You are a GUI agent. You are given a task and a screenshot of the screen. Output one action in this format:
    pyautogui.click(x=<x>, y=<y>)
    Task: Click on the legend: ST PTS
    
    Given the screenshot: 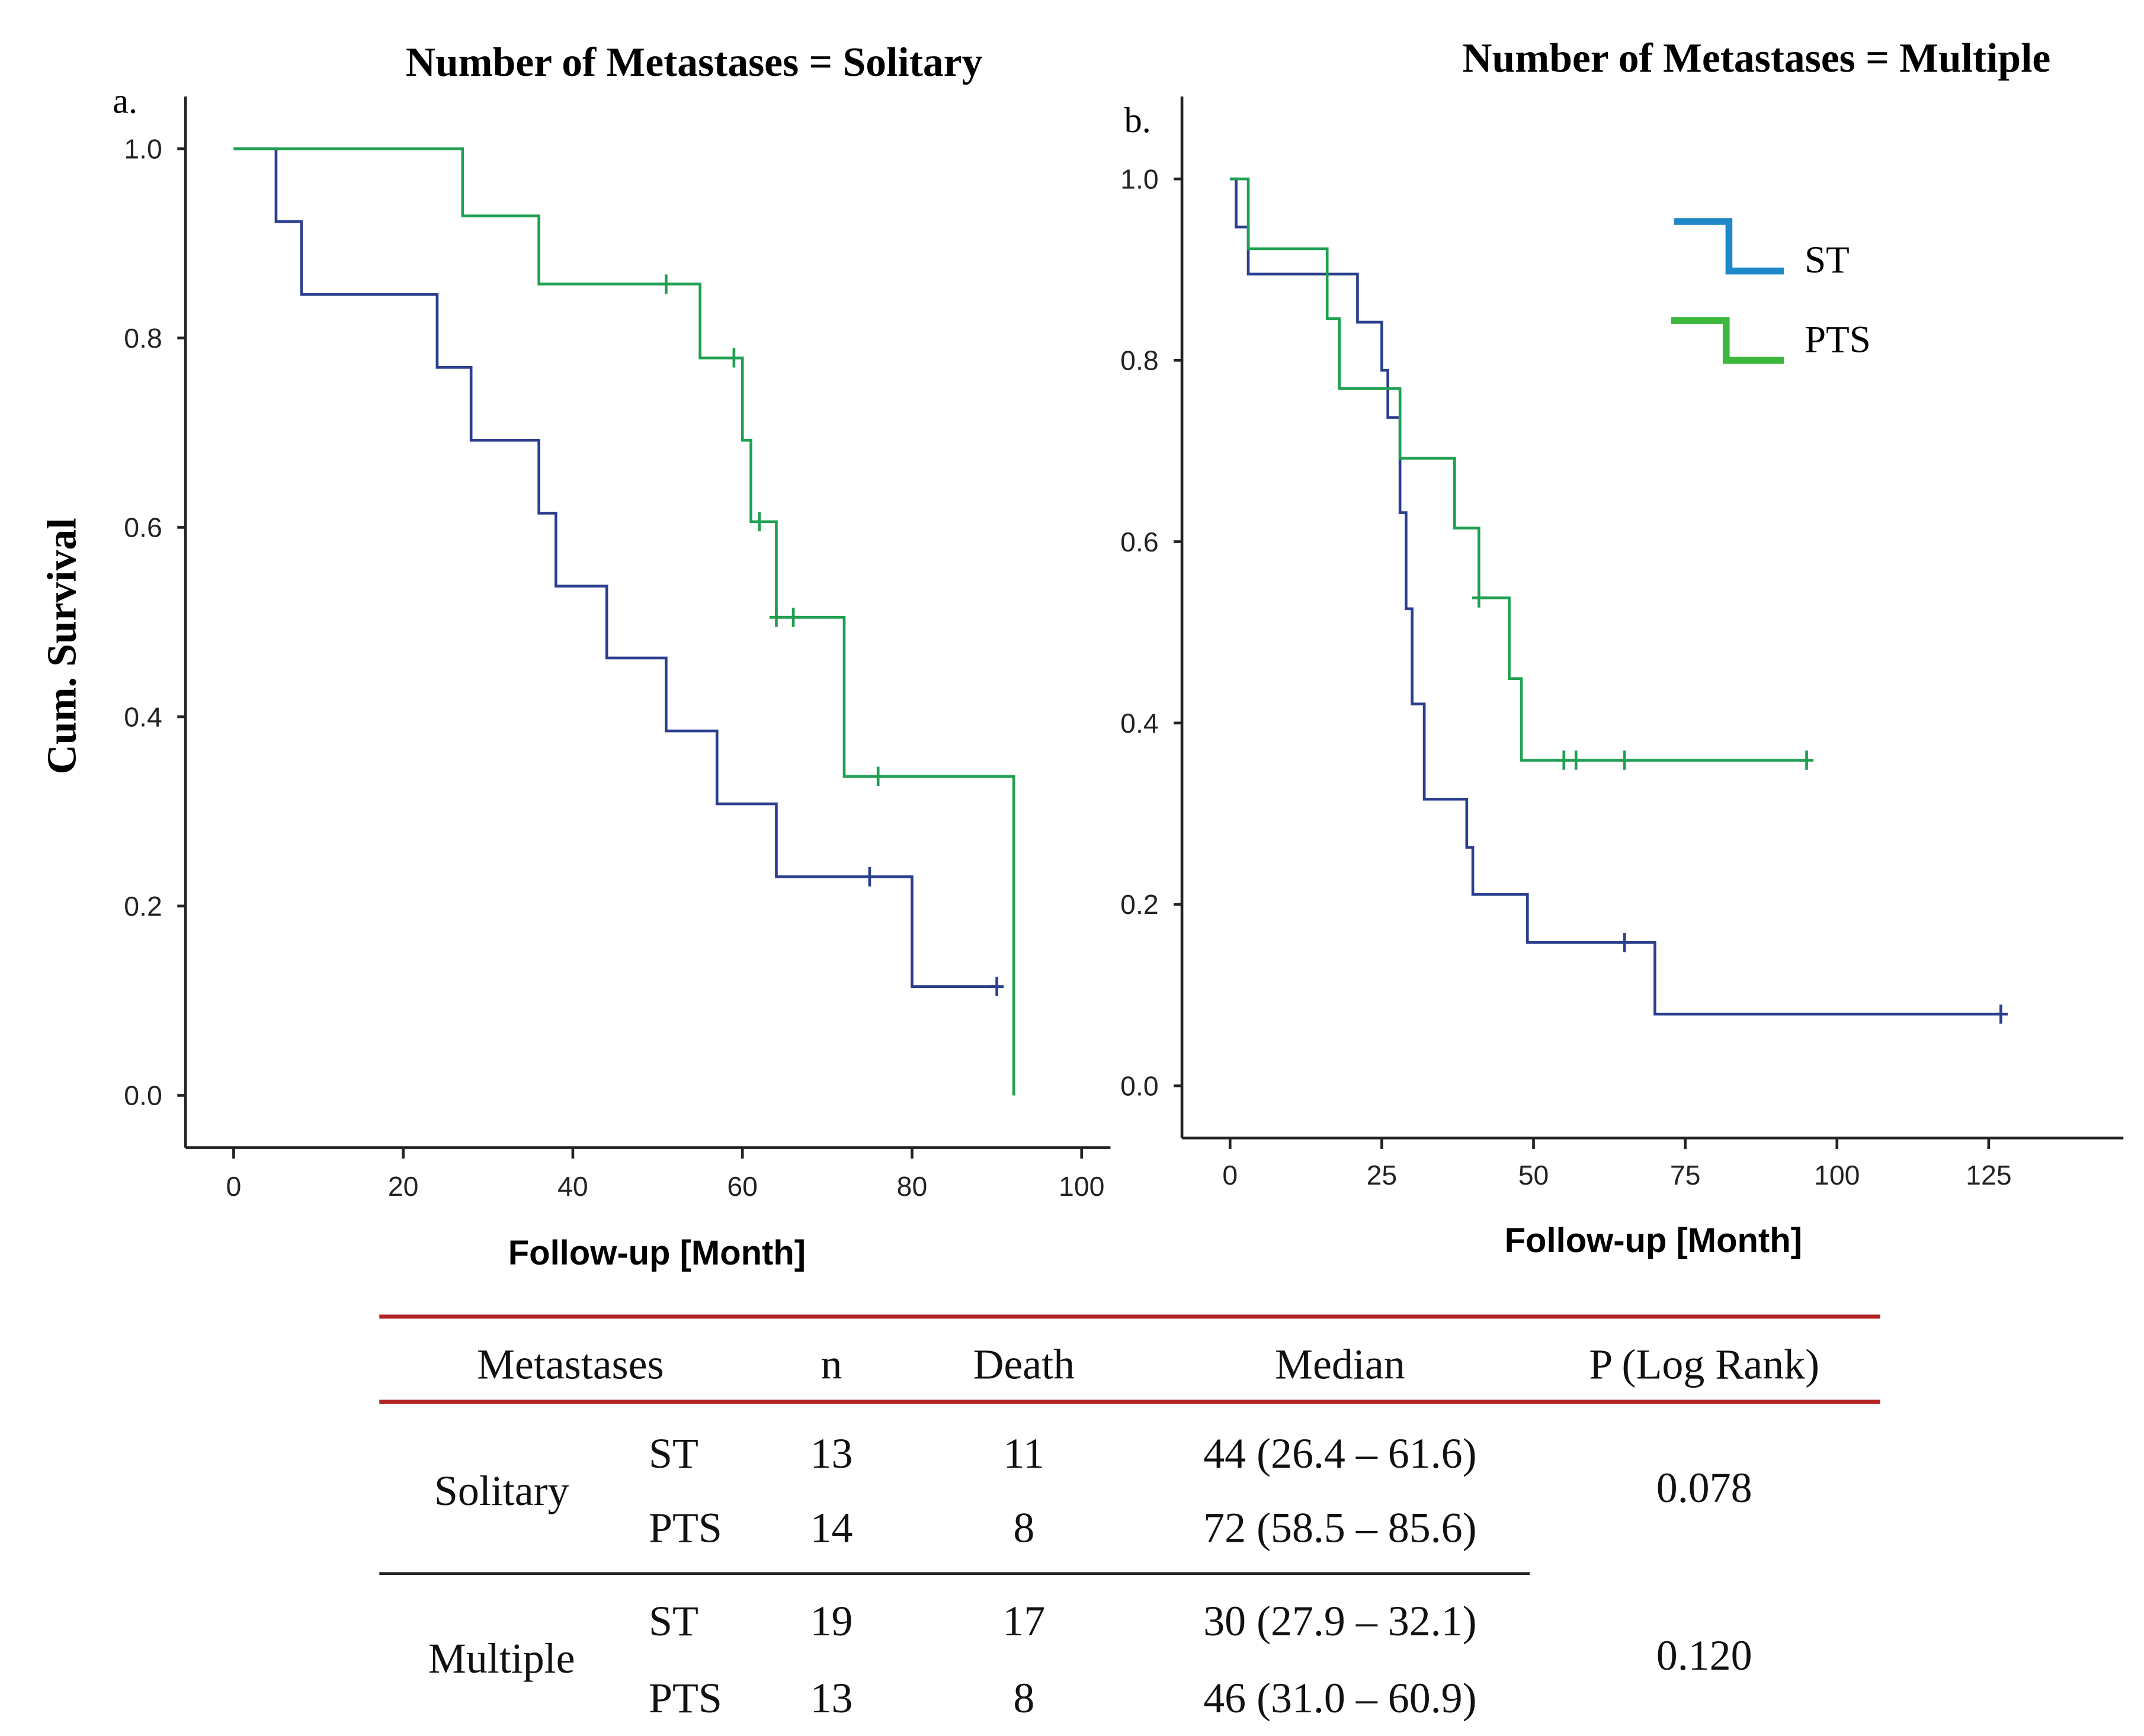 What is the action you would take?
    pyautogui.click(x=1771, y=291)
    